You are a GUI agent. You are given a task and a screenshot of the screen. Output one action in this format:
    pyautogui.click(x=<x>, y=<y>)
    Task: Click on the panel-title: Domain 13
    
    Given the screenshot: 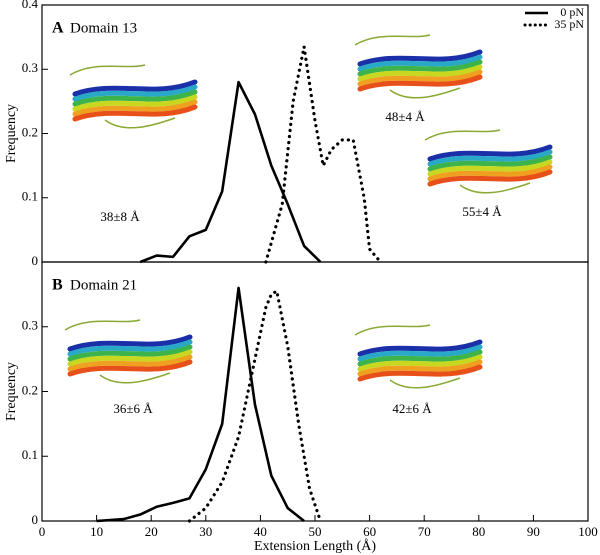 What is the action you would take?
    pyautogui.click(x=103, y=28)
    